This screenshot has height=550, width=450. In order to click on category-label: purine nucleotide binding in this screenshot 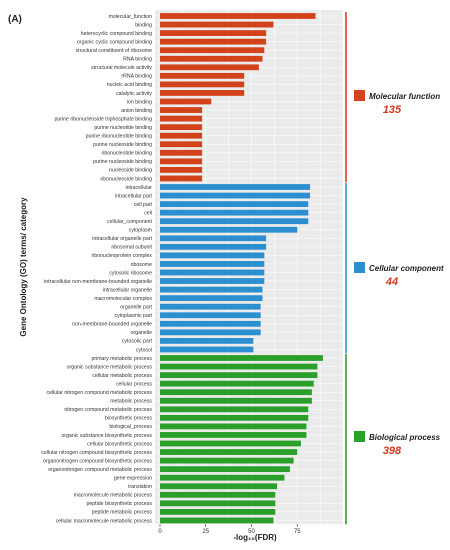, I will do `click(123, 128)`.